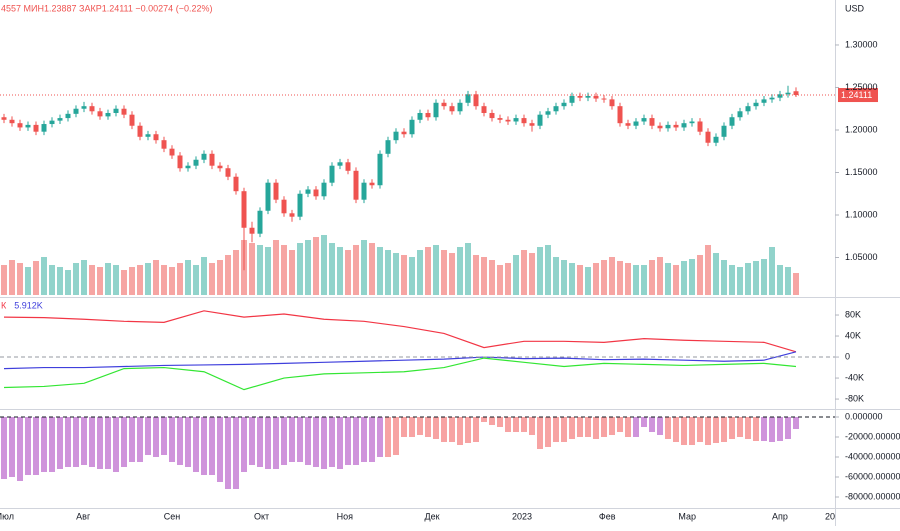 The image size is (900, 531). Describe the element at coordinates (847, 356) in the screenshot. I see `price-tick-label: 0` at that location.